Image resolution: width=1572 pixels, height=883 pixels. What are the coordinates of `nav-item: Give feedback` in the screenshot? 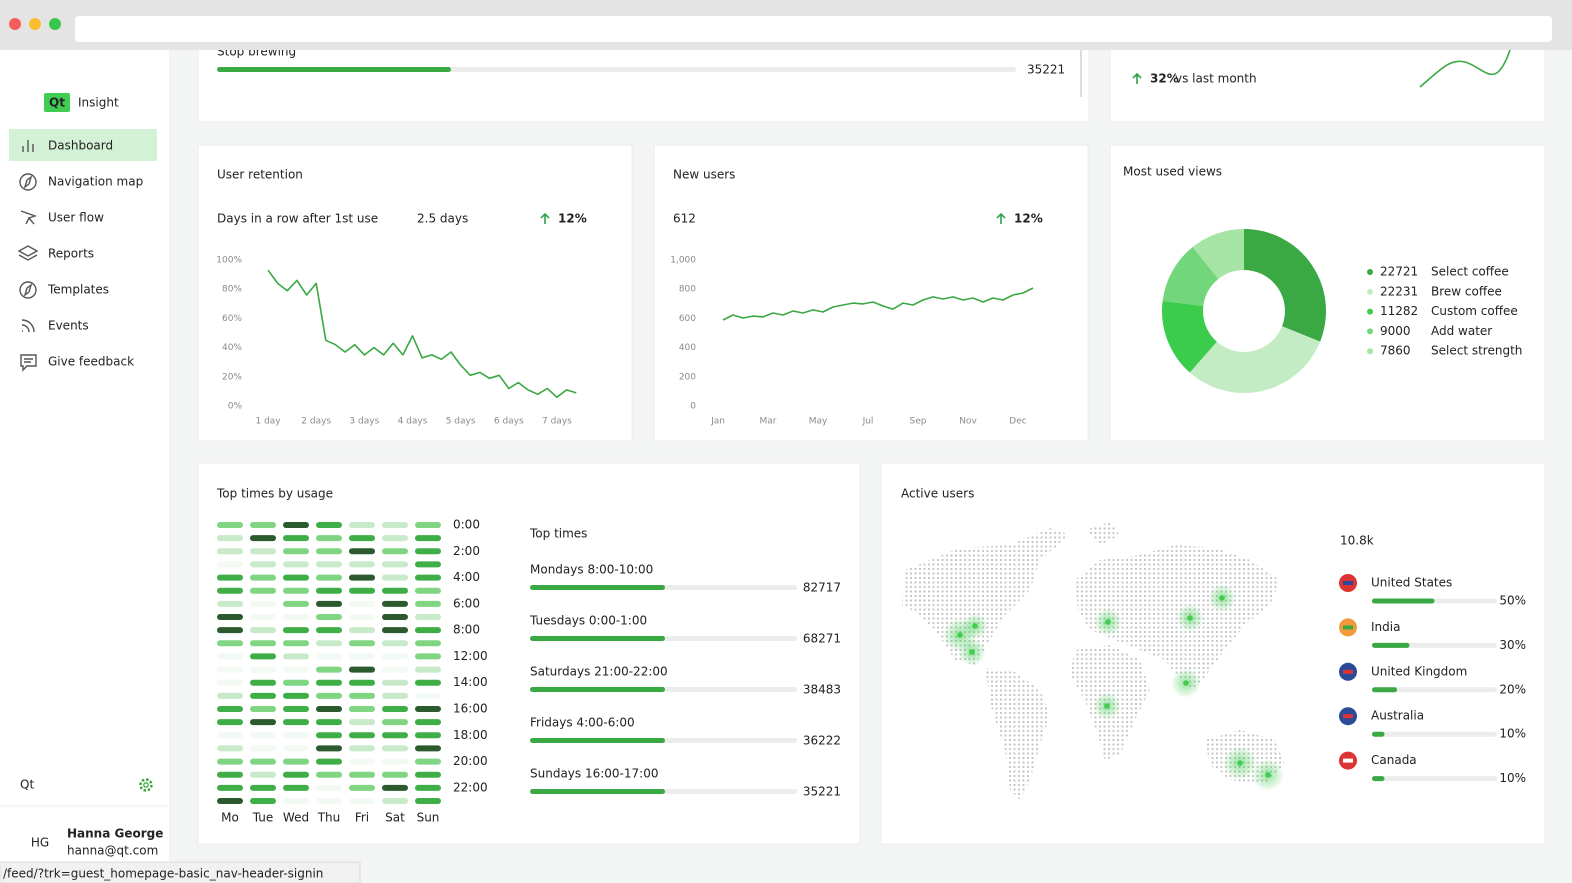 It's located at (91, 362).